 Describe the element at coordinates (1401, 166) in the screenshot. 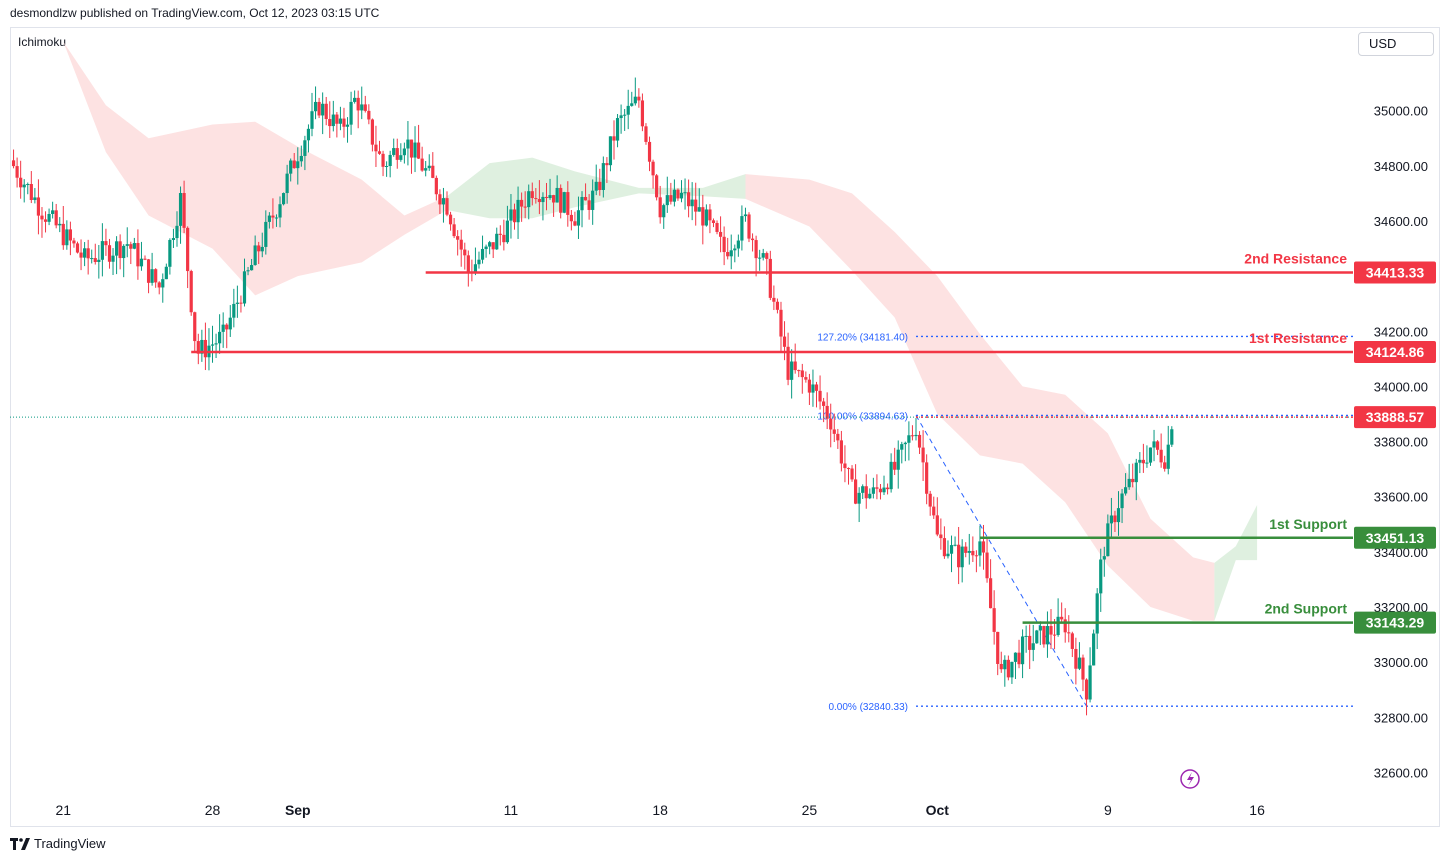

I see `price-tick-label: 34800.00` at that location.